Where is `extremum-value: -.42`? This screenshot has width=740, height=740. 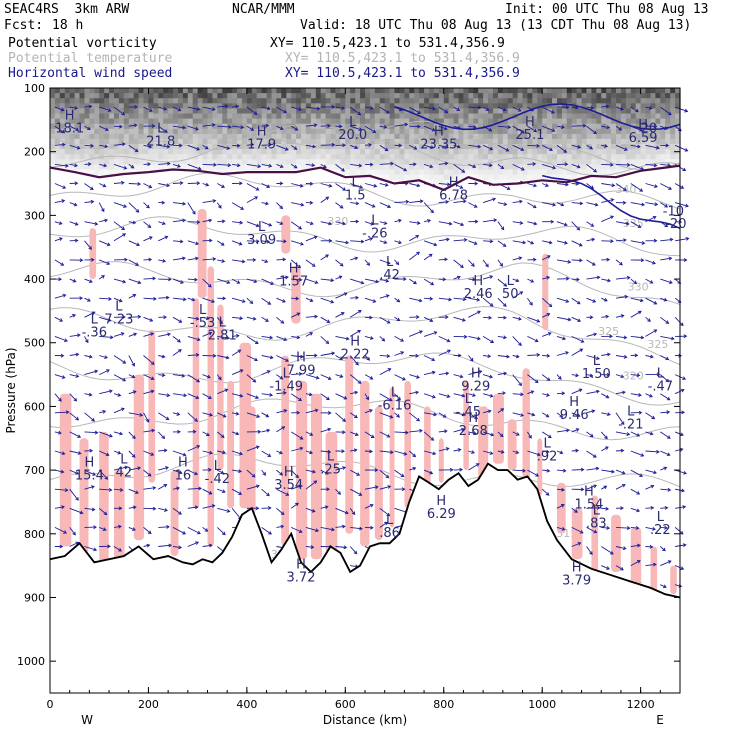
extremum-value: -.42 is located at coordinates (217, 479).